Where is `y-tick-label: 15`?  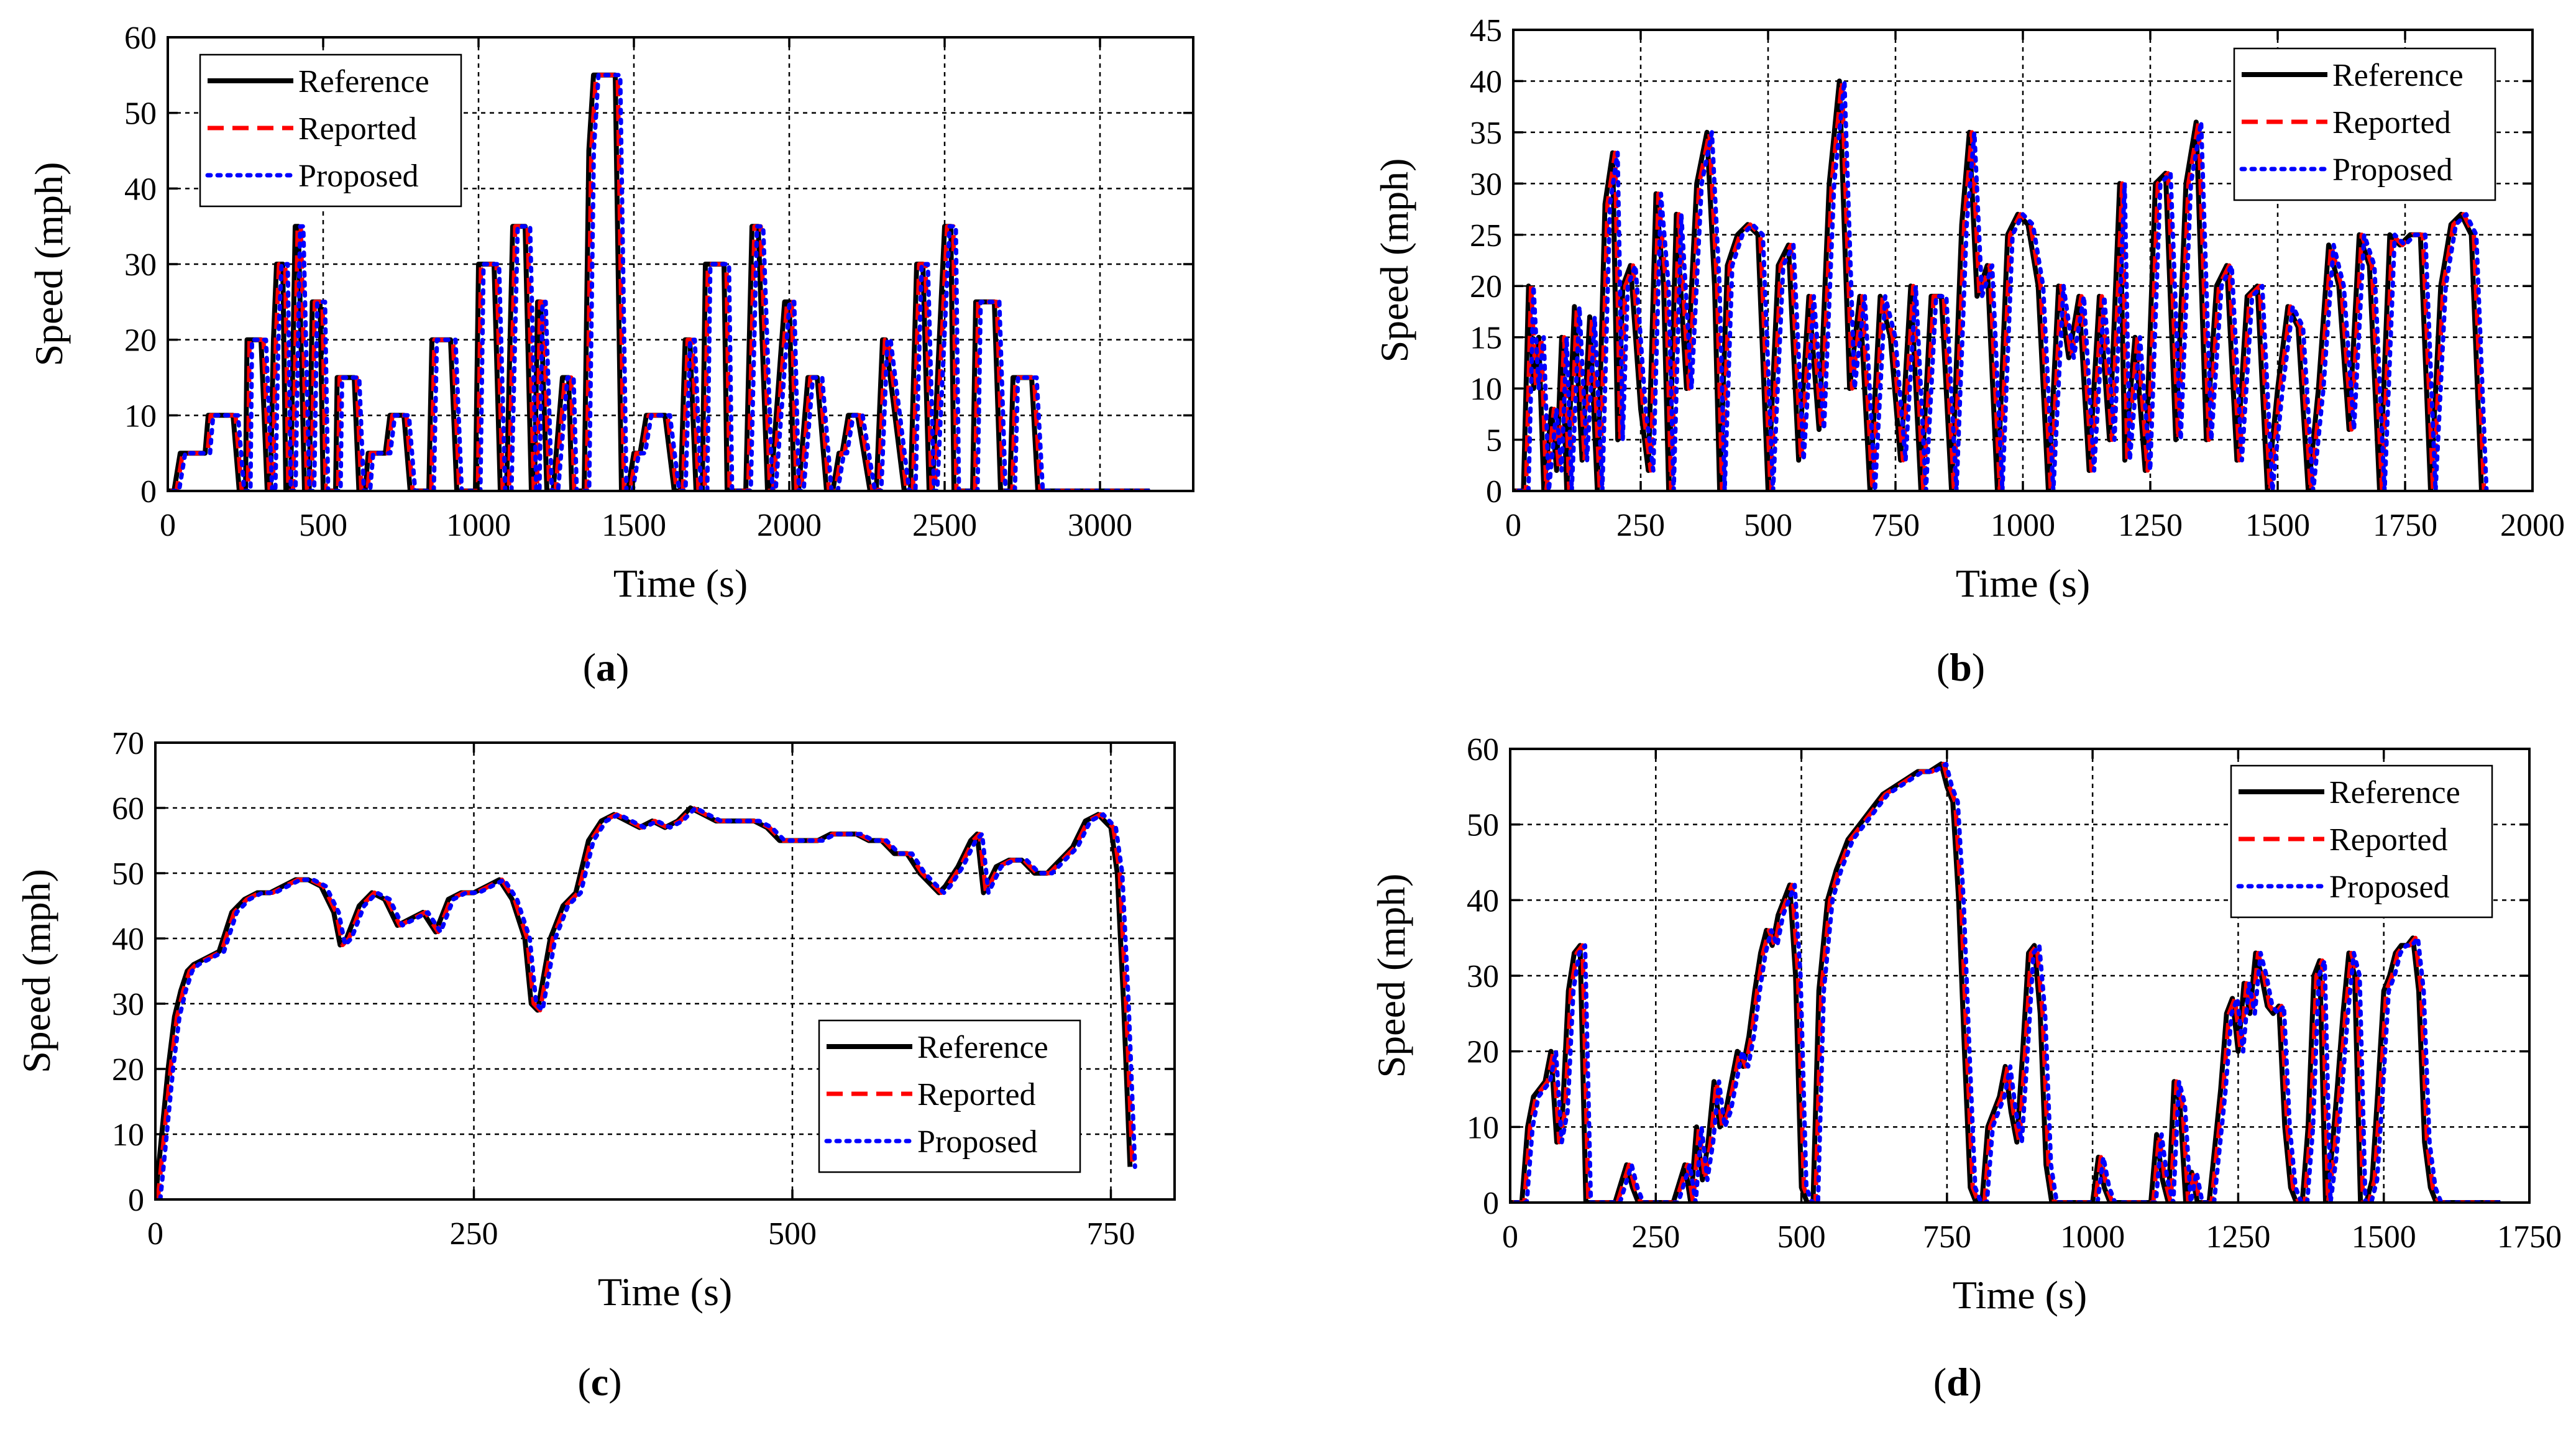
y-tick-label: 15 is located at coordinates (1486, 339).